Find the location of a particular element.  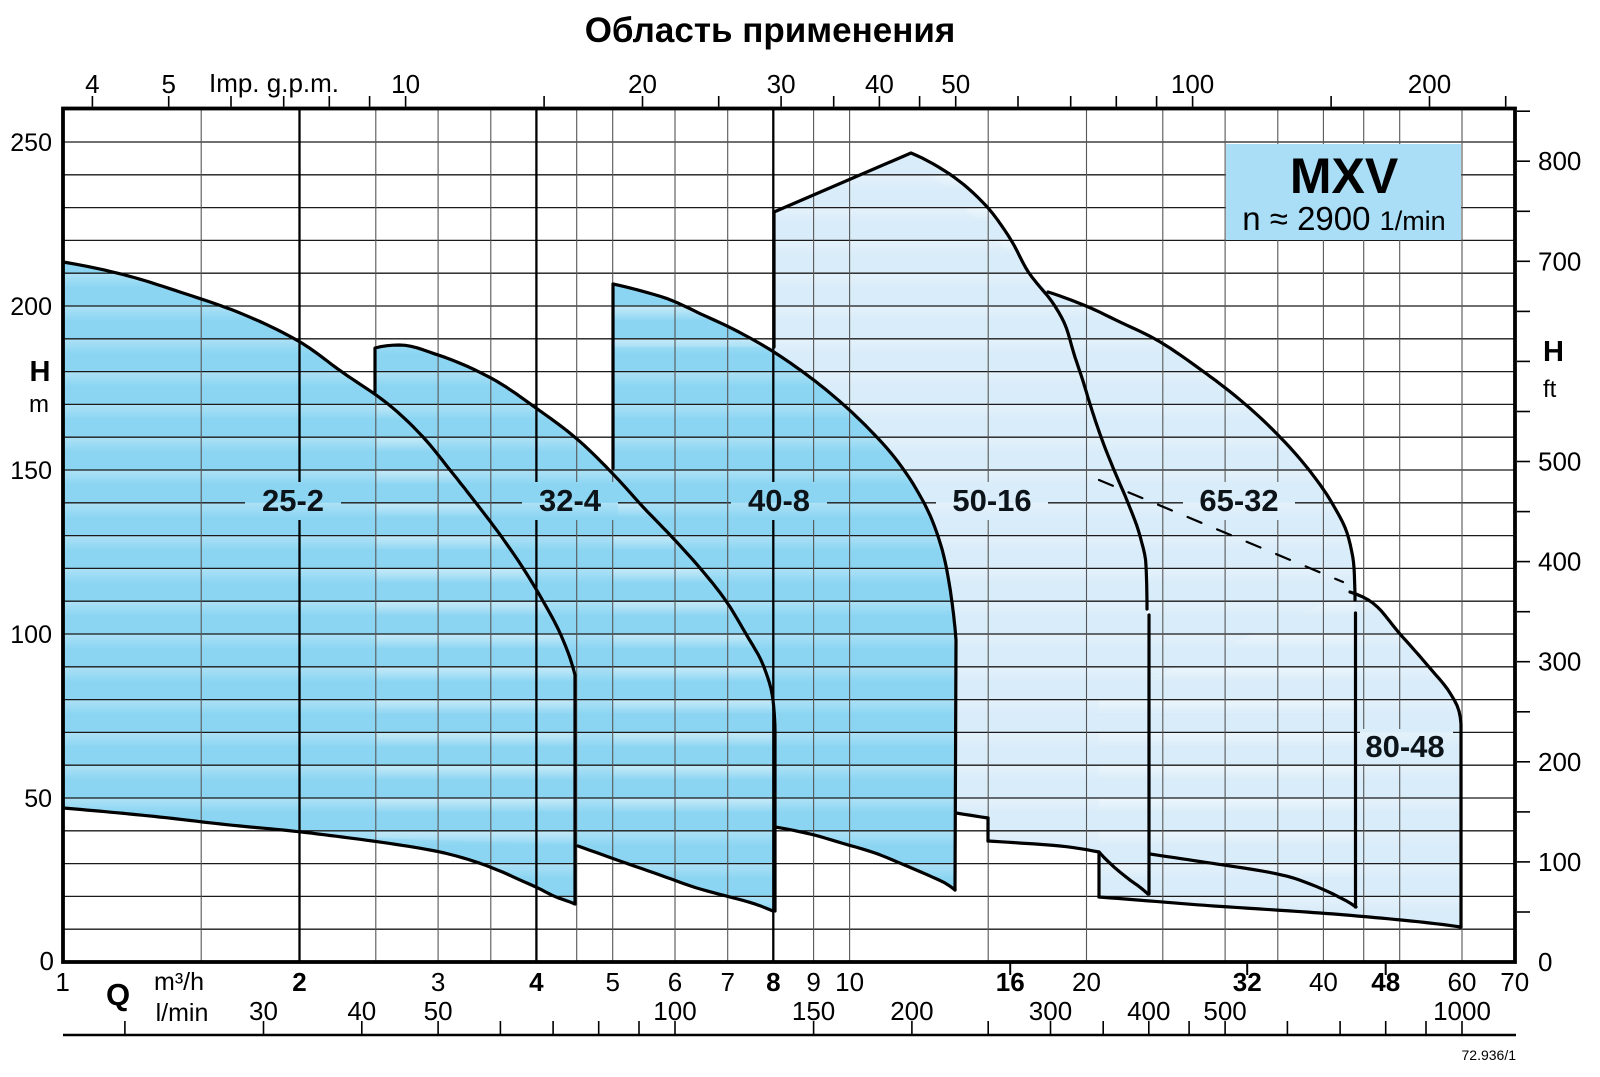

svg-text: 1000 is located at coordinates (1462, 1011).